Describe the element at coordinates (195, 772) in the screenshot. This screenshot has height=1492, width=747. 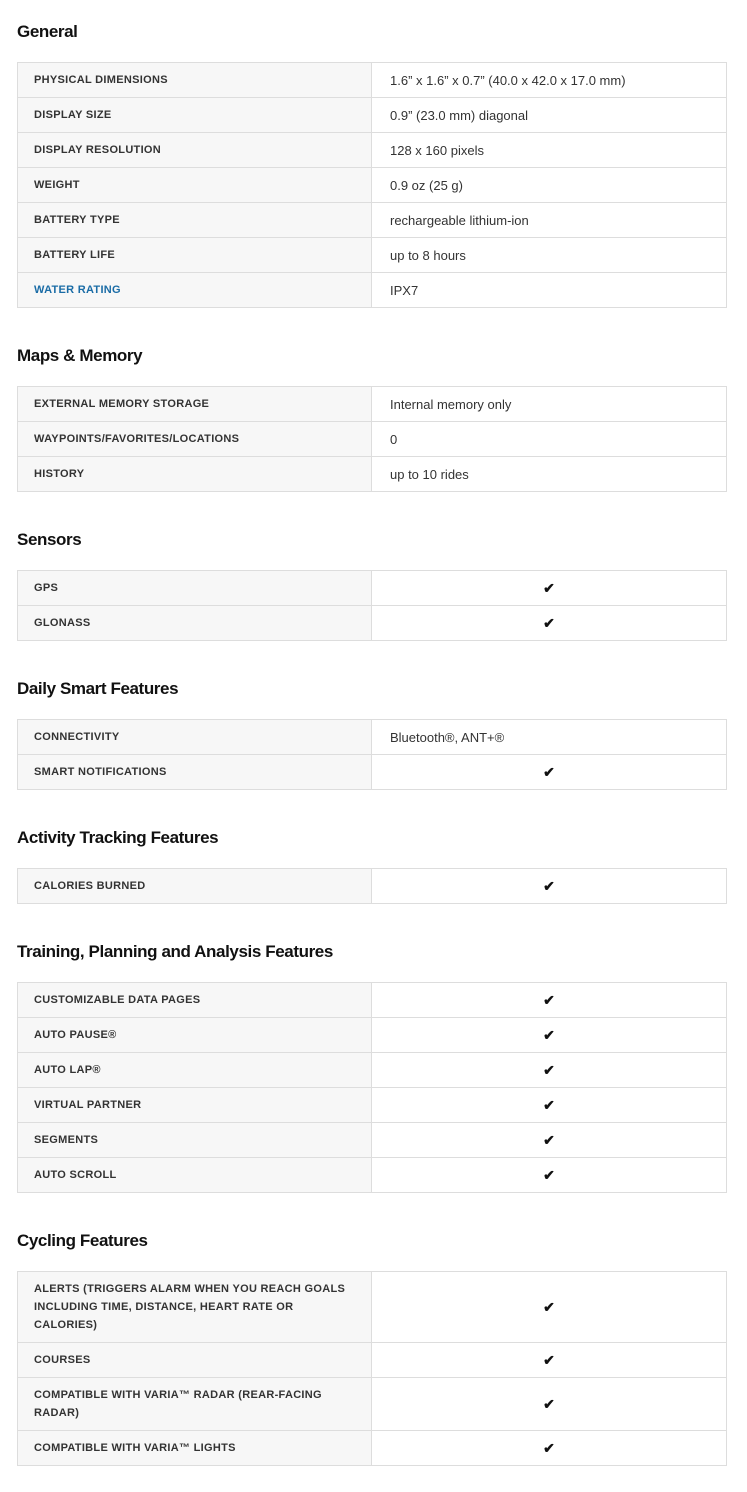
I see `spec-label-cell: SMART NOTIFICATIONS` at that location.